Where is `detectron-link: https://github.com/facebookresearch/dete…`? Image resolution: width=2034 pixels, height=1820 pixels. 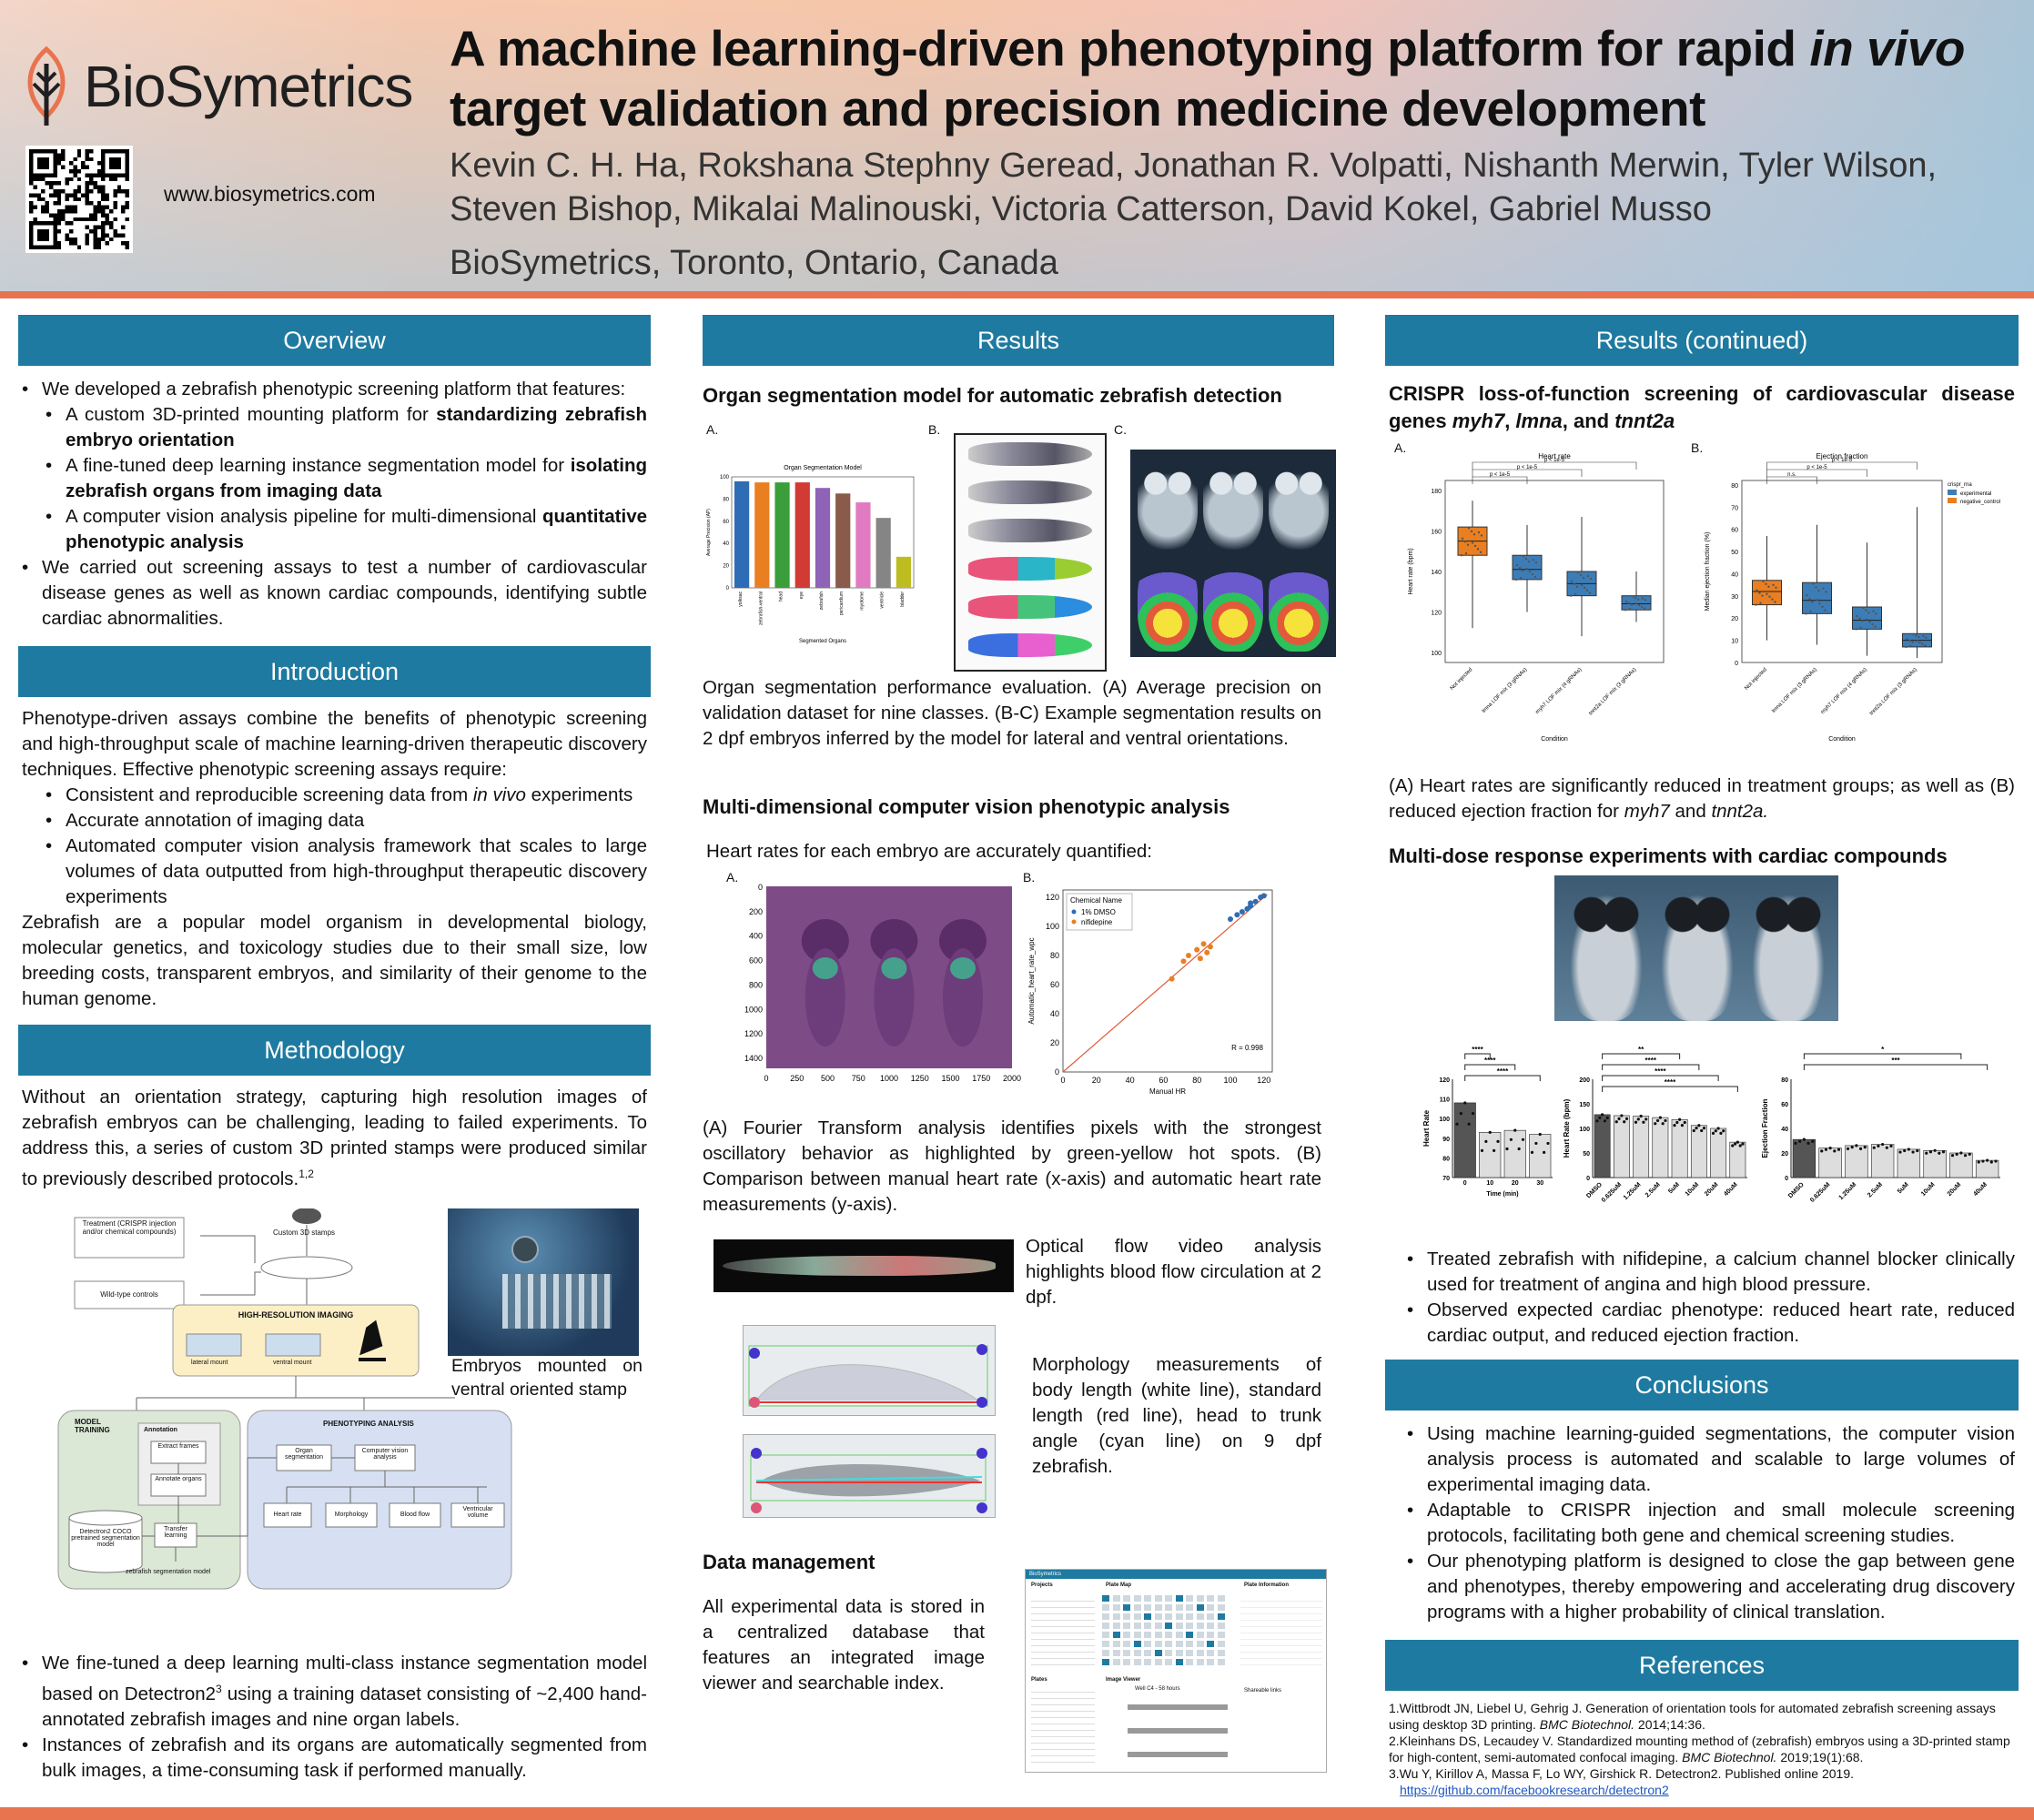 detectron-link: https://github.com/facebookresearch/dete… is located at coordinates (1534, 1790).